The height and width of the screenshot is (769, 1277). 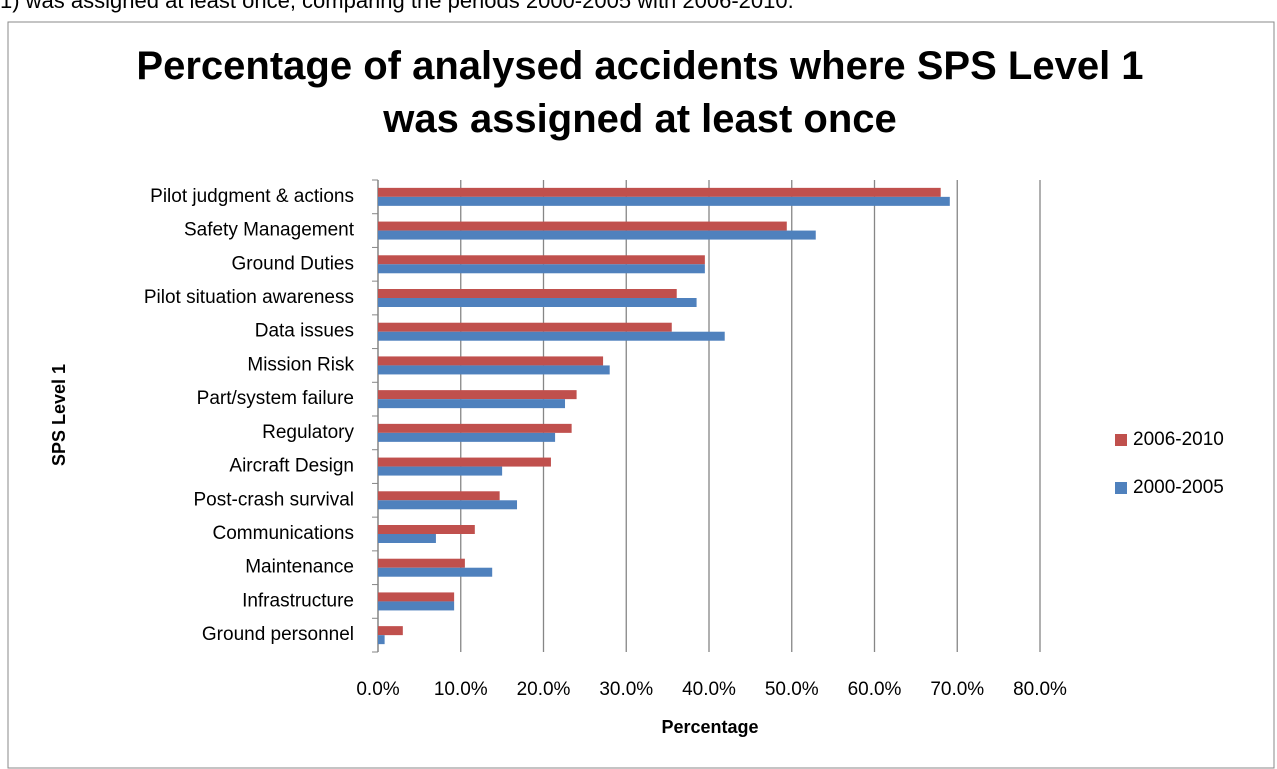 I want to click on x-tick-label: 20.0%, so click(x=544, y=689).